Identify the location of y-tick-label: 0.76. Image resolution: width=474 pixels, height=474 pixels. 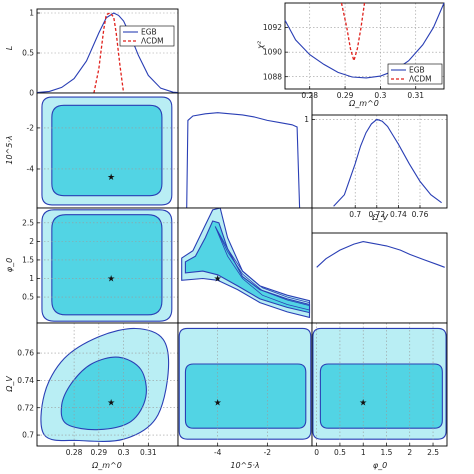
(25, 353).